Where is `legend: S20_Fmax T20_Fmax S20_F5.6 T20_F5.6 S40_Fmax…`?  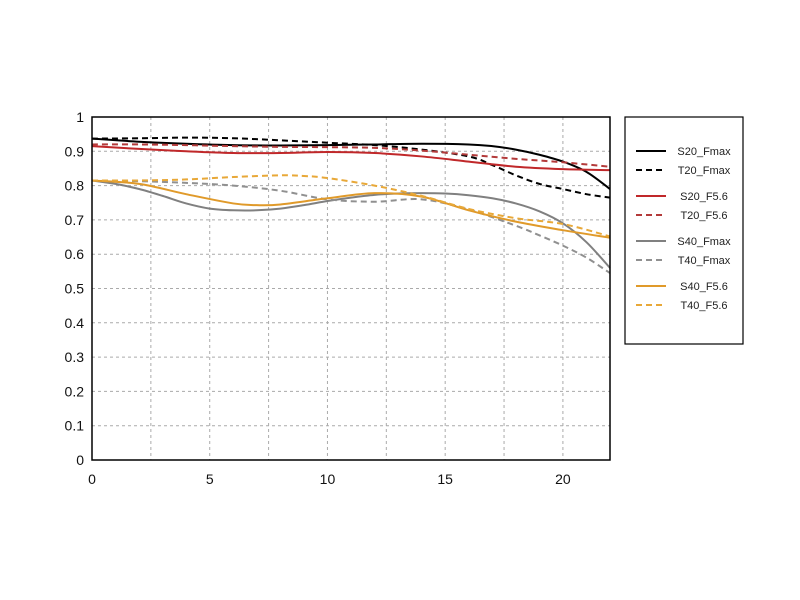
legend: S20_Fmax T20_Fmax S20_F5.6 T20_F5.6 S40_Fmax… is located at coordinates (684, 230).